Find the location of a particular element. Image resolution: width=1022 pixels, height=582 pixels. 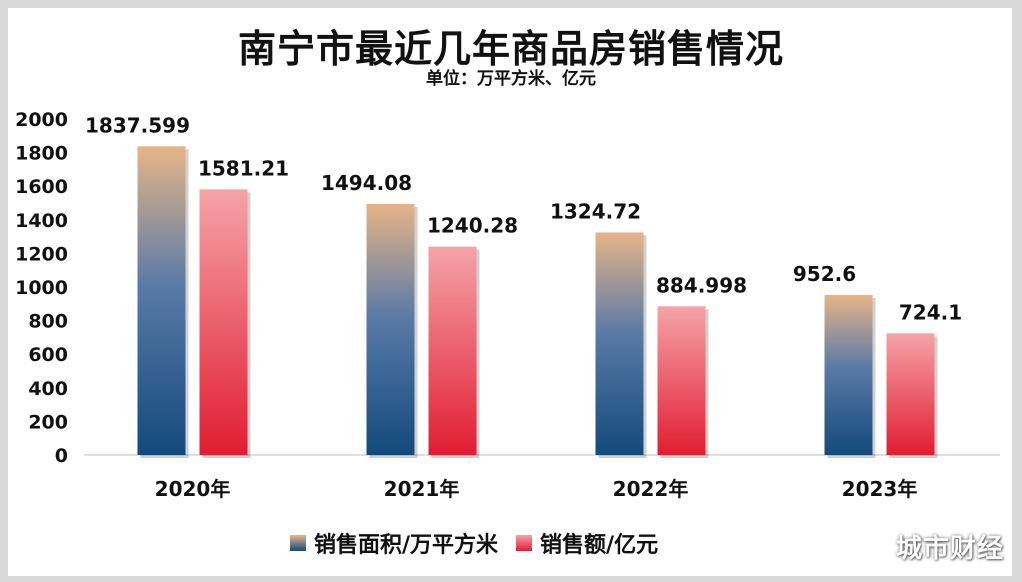

data-label: 1324.72 is located at coordinates (595, 211).